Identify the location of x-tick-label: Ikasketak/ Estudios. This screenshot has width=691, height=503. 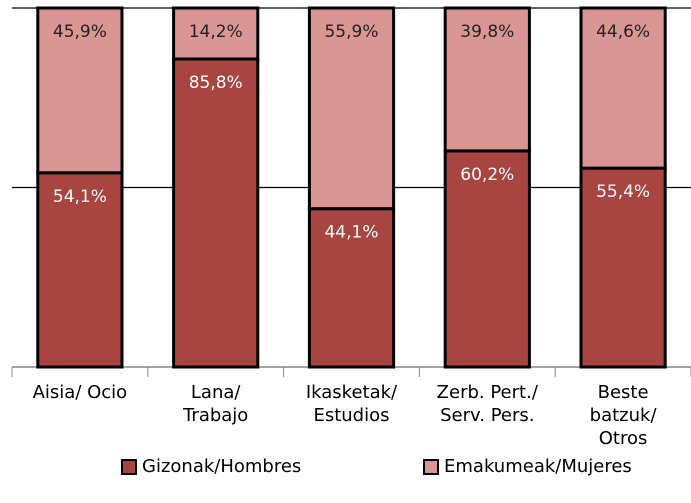
(351, 404).